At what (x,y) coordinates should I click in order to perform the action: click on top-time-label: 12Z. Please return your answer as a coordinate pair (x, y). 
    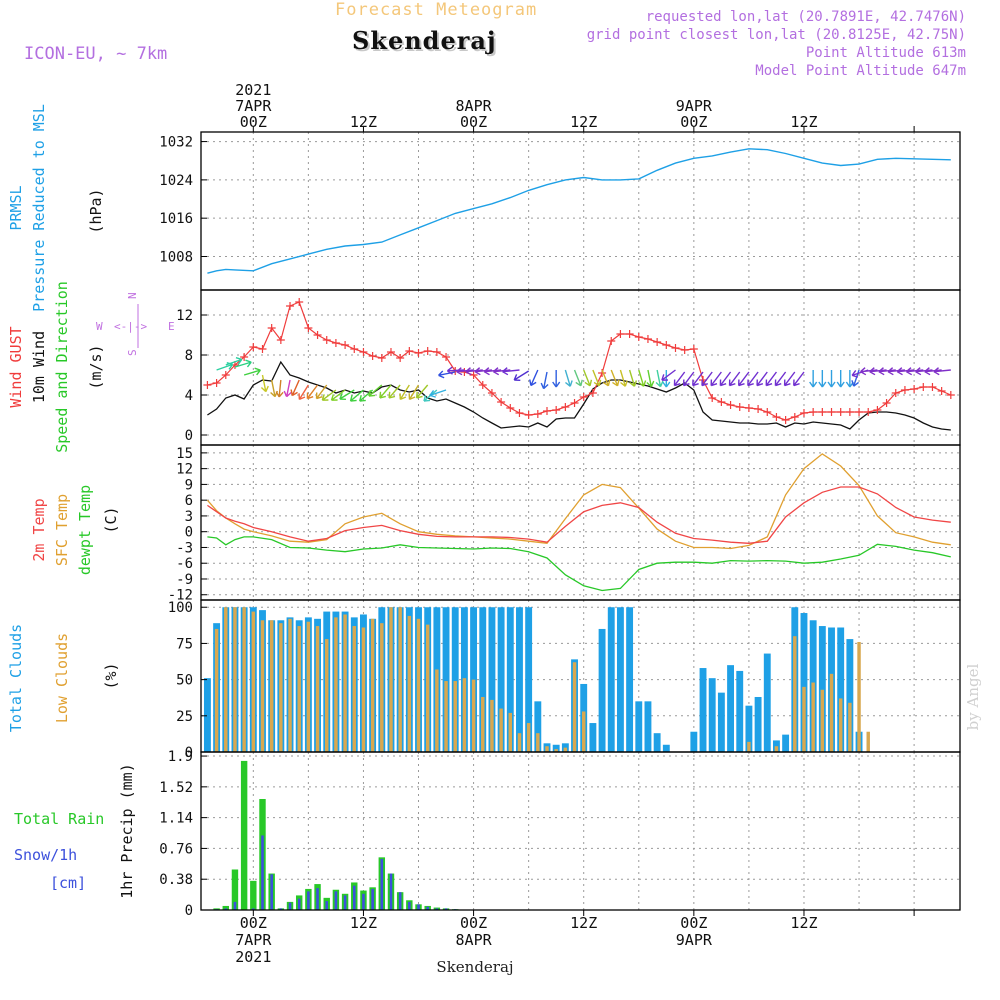
    Looking at the image, I should click on (363, 122).